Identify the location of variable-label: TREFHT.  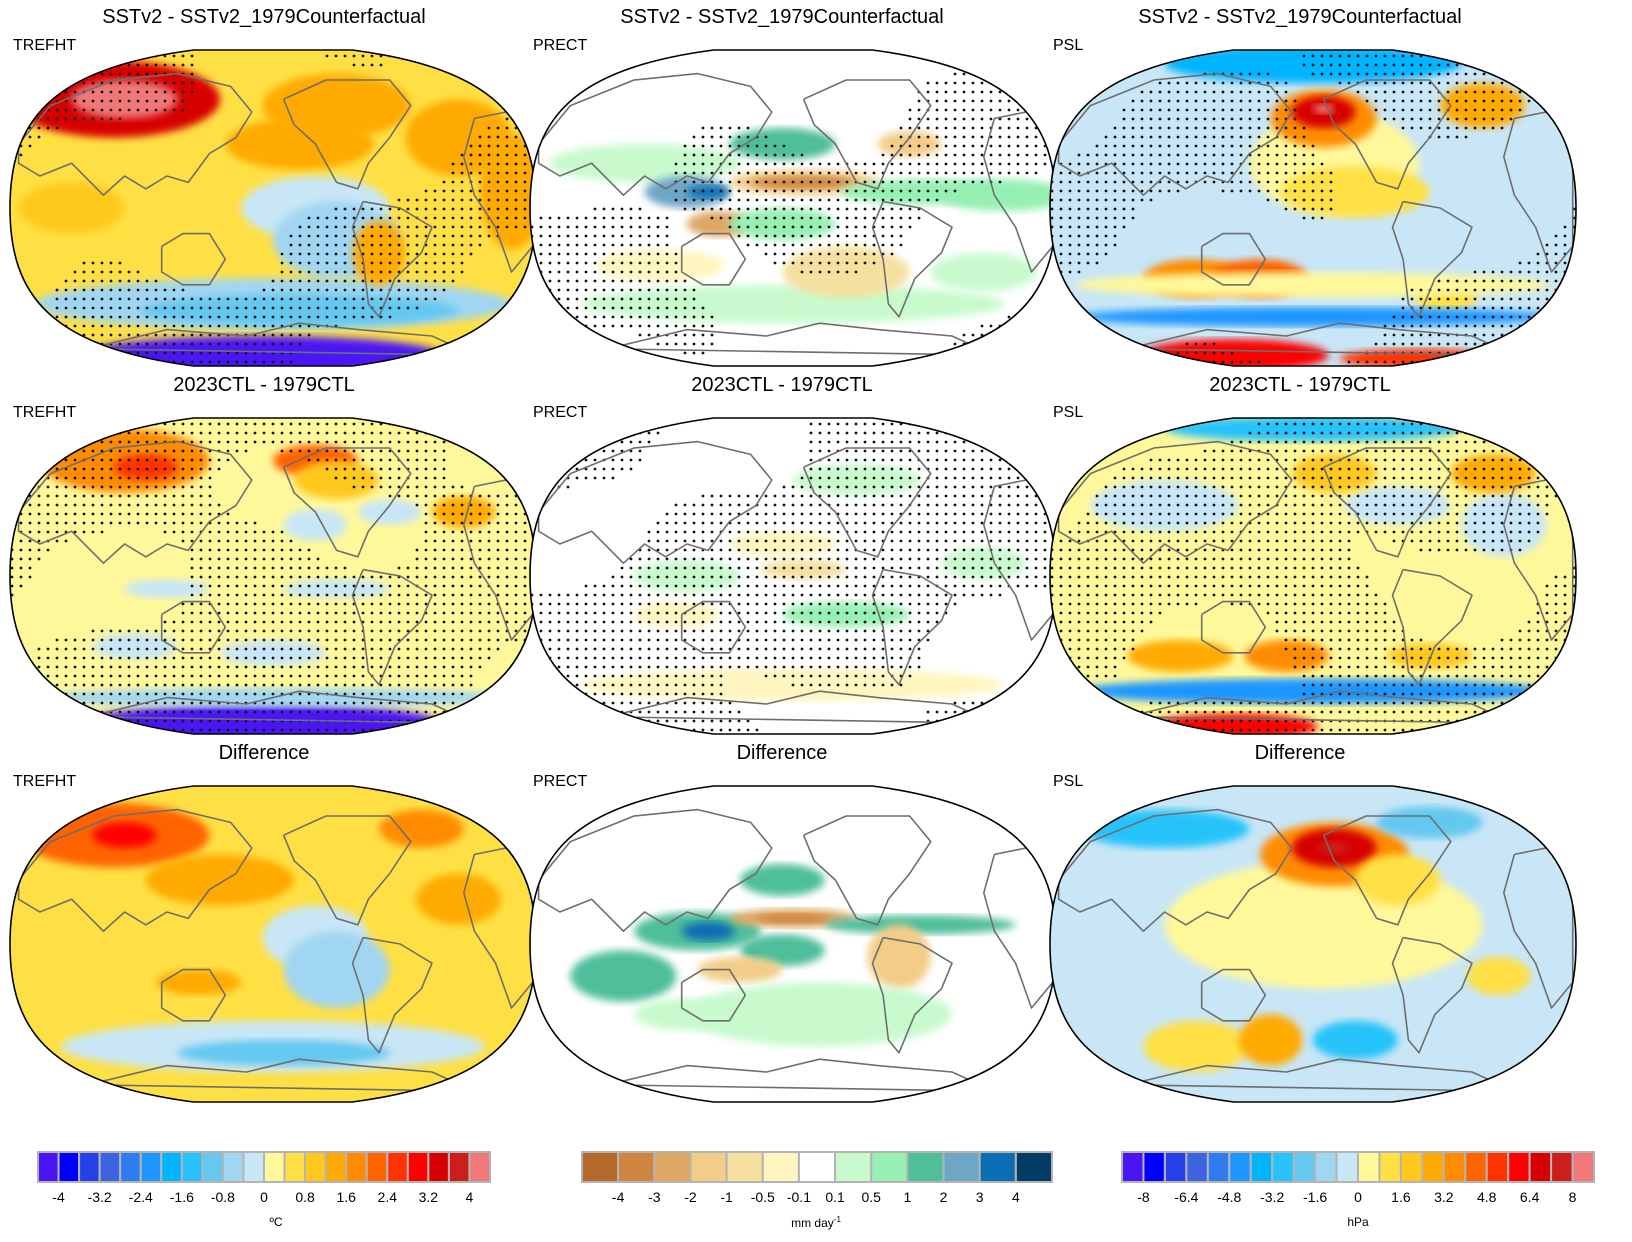
(45, 412).